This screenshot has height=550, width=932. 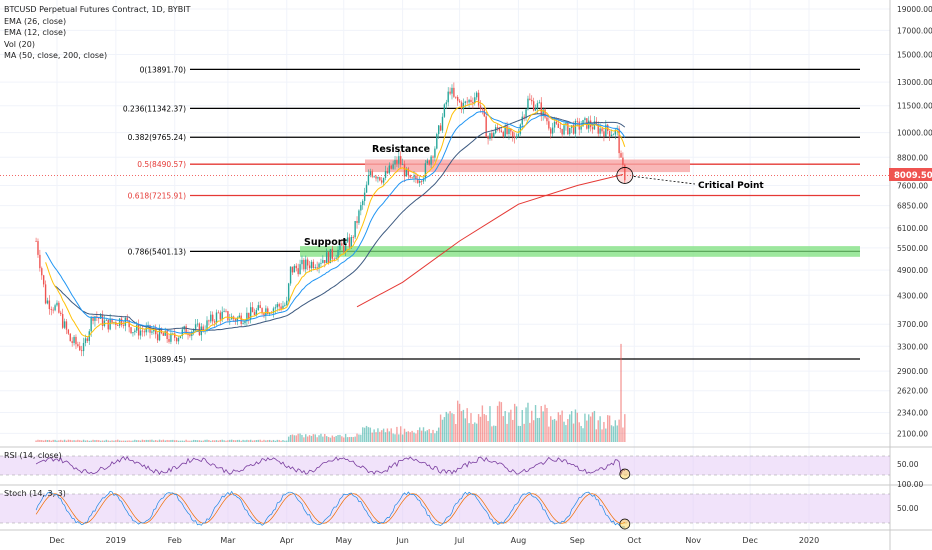 What do you see at coordinates (577, 540) in the screenshot?
I see `x-tick-label: Sep` at bounding box center [577, 540].